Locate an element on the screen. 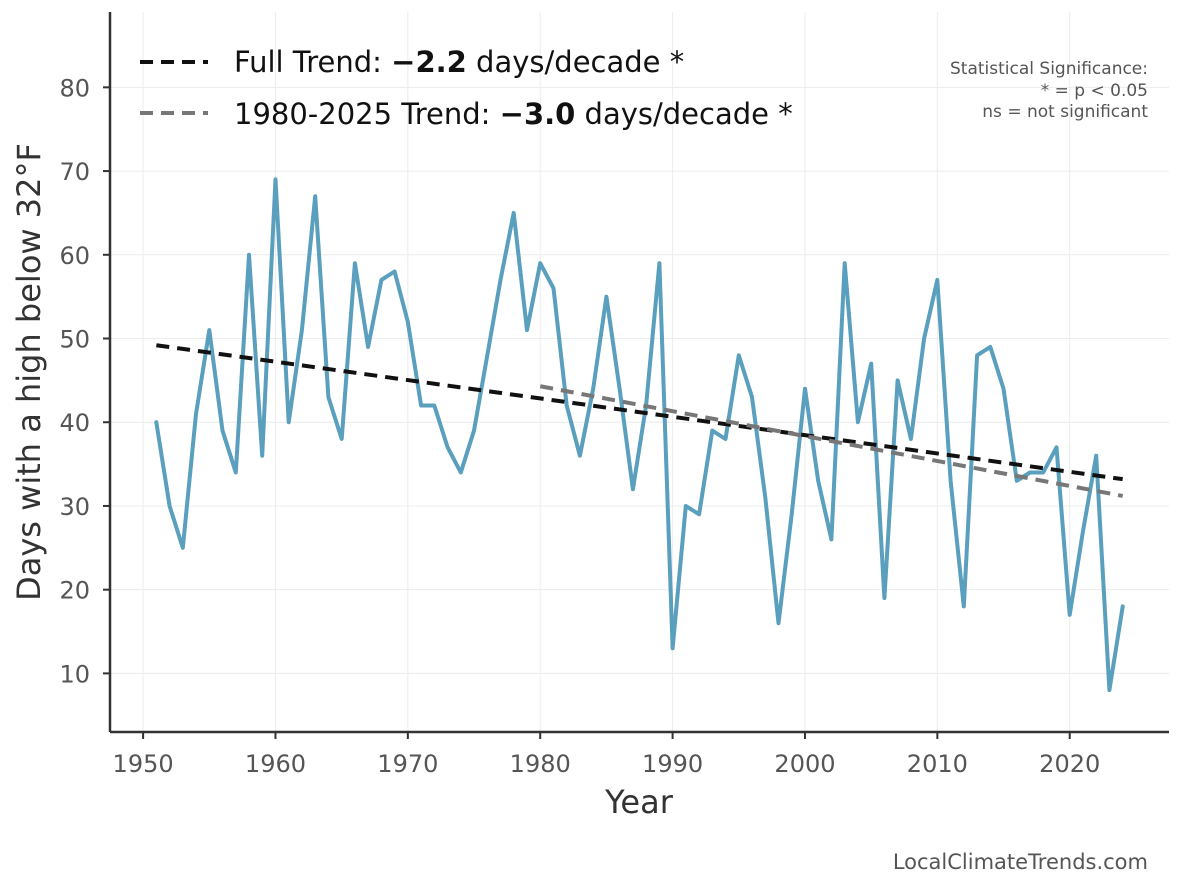 This screenshot has width=1184, height=889. legend-suffix-full: days/decade * is located at coordinates (575, 62).